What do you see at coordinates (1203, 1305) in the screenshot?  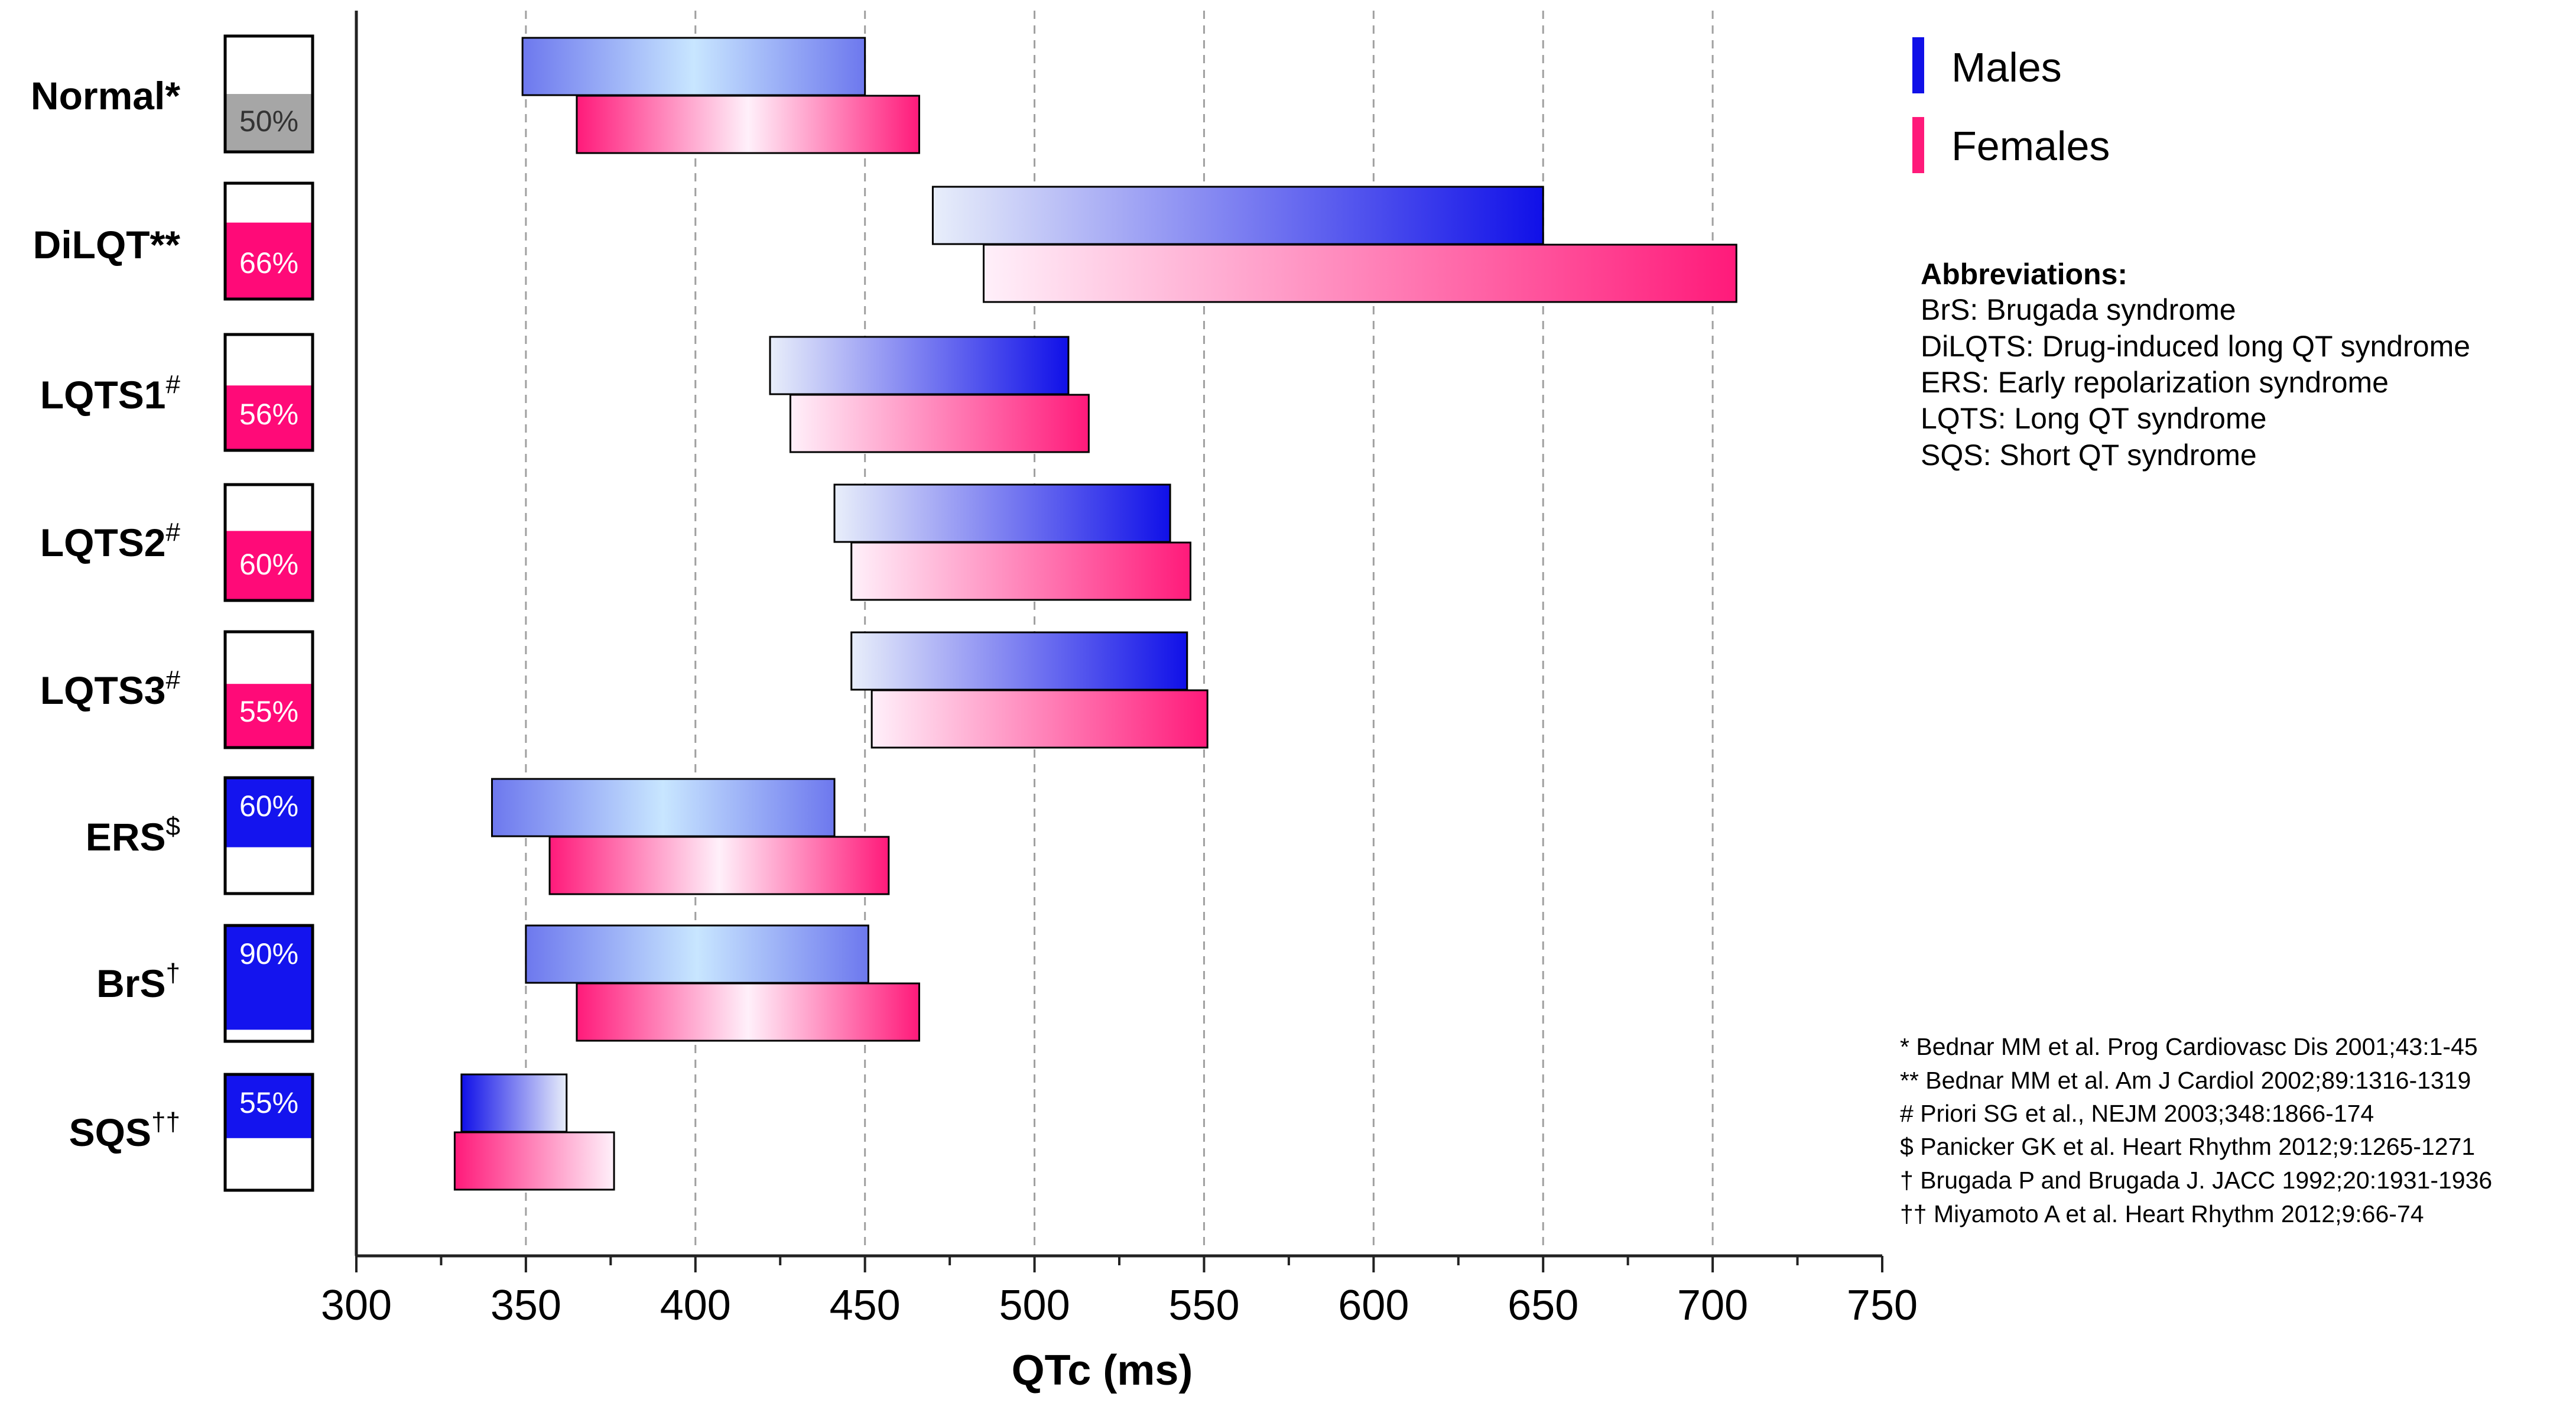 I see `x-tick-label: 550` at bounding box center [1203, 1305].